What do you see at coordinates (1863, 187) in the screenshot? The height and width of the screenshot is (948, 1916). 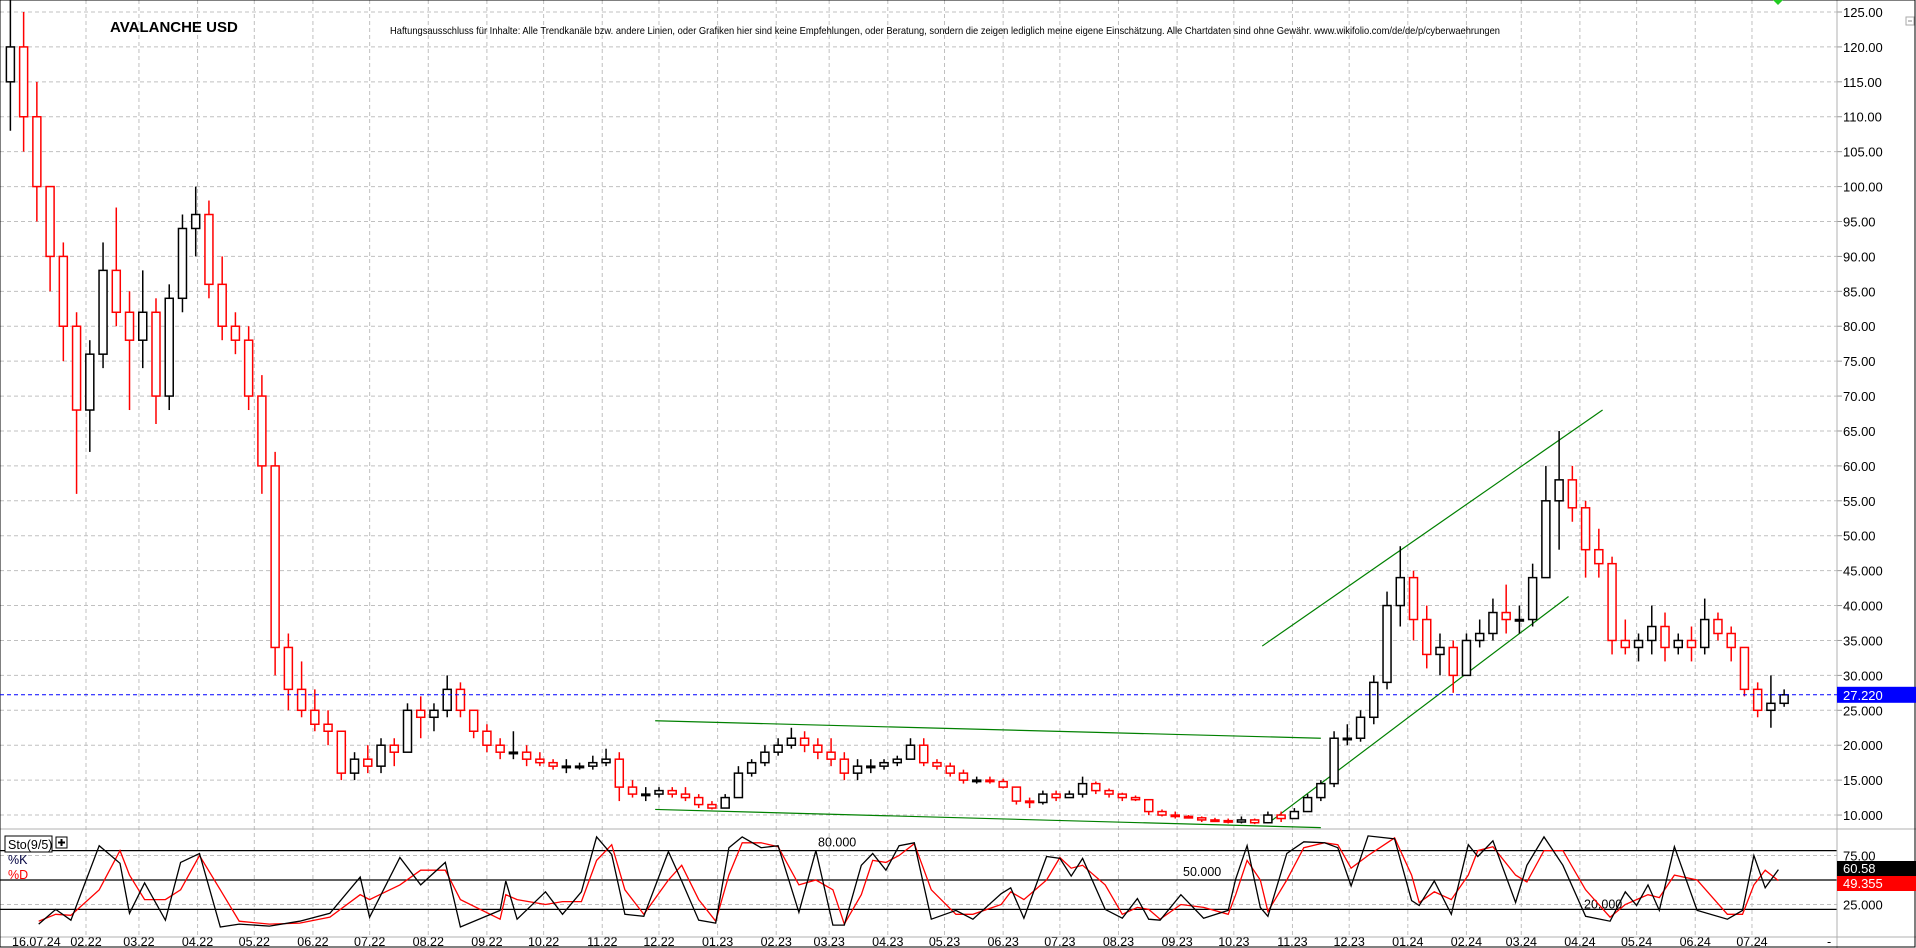 I see `price-tick-label: 100.00` at bounding box center [1863, 187].